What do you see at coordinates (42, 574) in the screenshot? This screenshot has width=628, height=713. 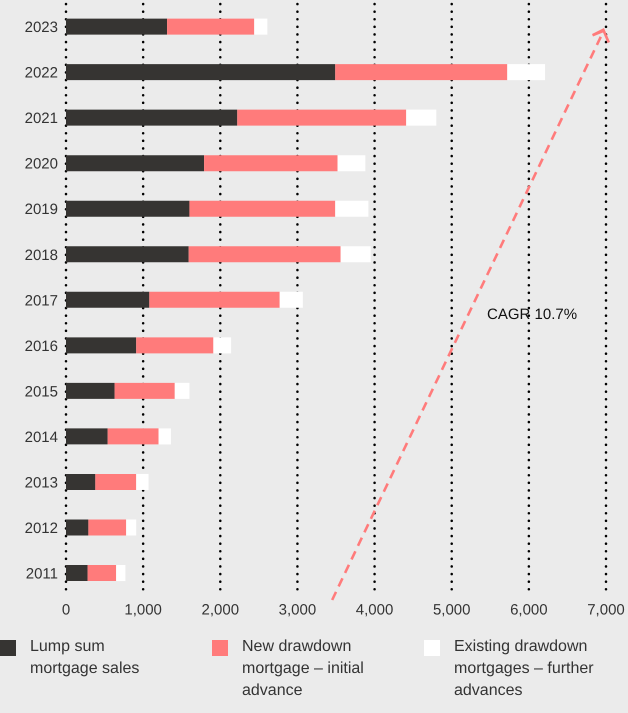 I see `y-tick-label: 2011` at bounding box center [42, 574].